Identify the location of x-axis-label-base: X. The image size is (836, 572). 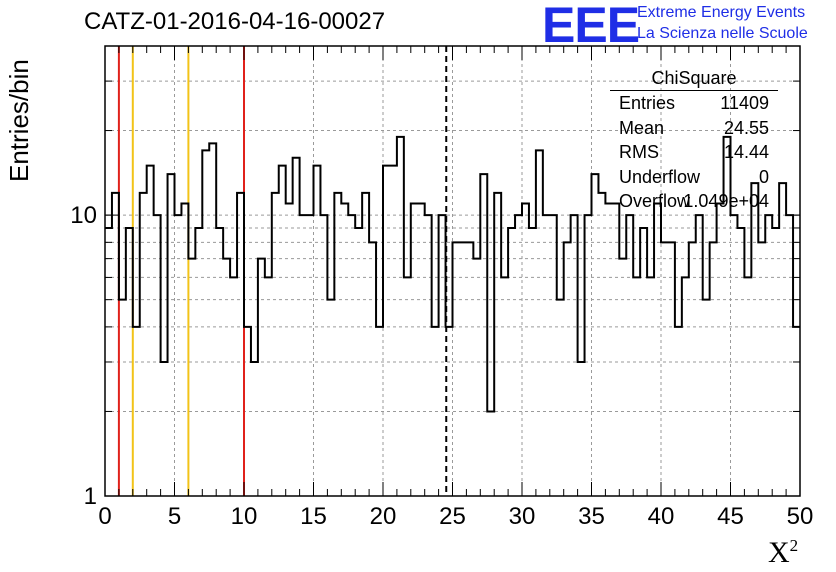
(779, 552).